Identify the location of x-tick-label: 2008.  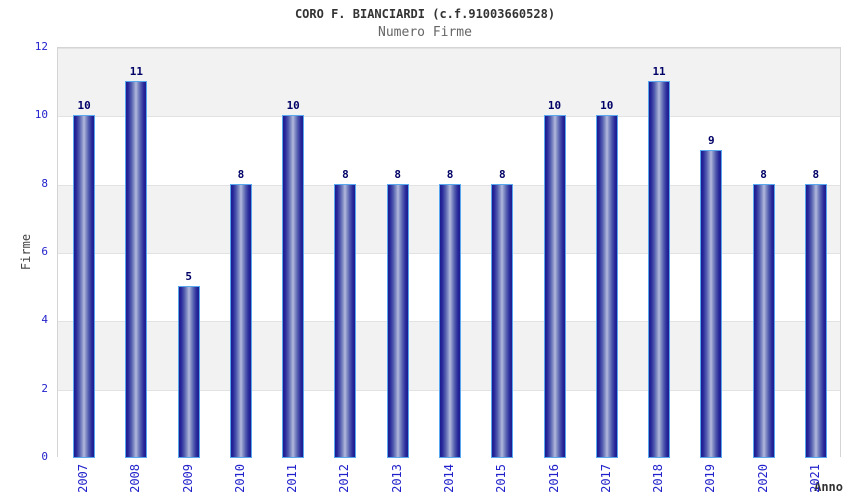
(135, 478).